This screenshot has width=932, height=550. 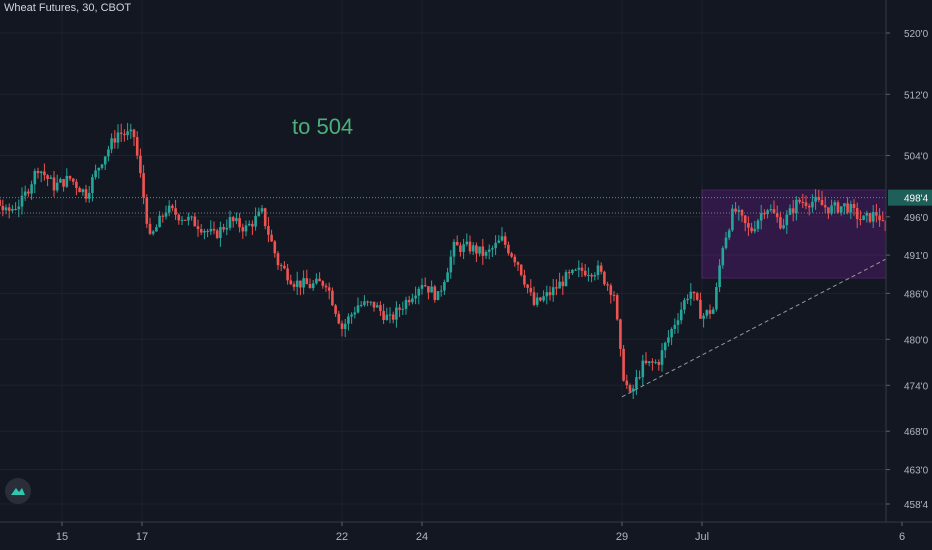 What do you see at coordinates (18, 491) in the screenshot?
I see `tradingview-logo-icon` at bounding box center [18, 491].